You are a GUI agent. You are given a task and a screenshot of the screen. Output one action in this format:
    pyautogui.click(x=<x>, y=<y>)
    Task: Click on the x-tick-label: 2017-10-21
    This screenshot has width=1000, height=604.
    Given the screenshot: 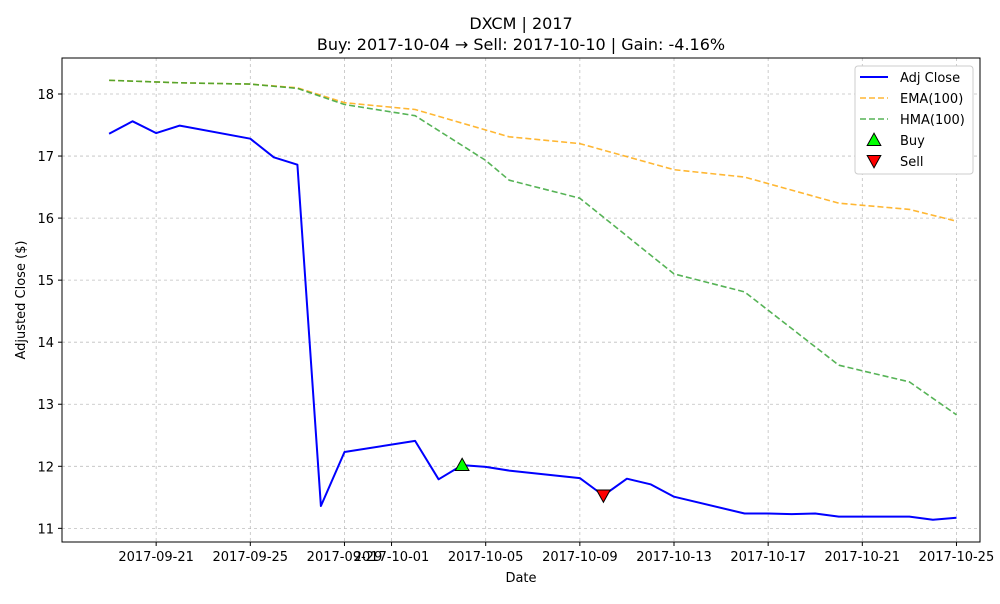 What is the action you would take?
    pyautogui.click(x=863, y=557)
    